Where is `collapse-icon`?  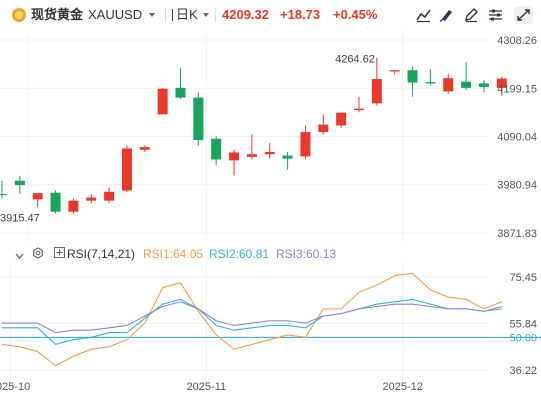
collapse-icon is located at coordinates (19, 254).